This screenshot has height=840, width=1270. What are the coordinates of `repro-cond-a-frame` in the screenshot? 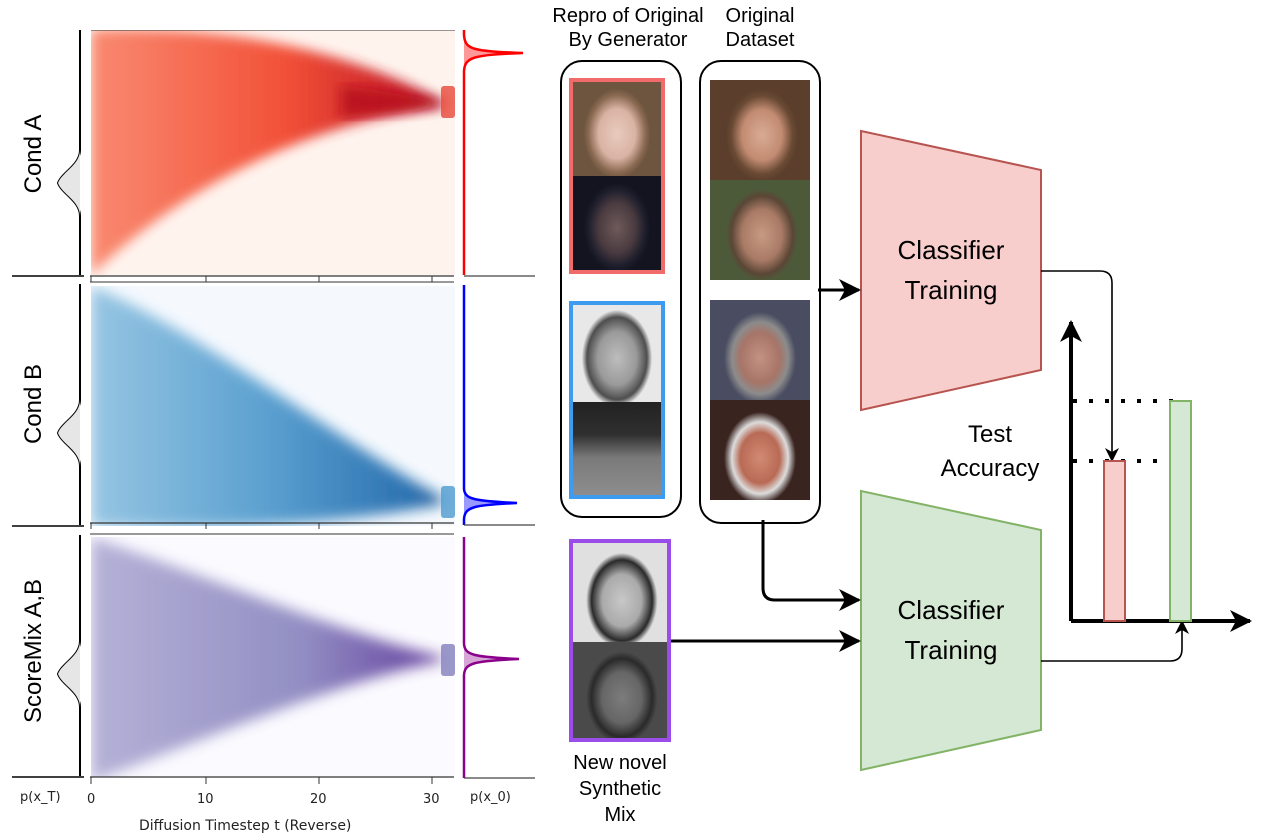 It's located at (617, 176).